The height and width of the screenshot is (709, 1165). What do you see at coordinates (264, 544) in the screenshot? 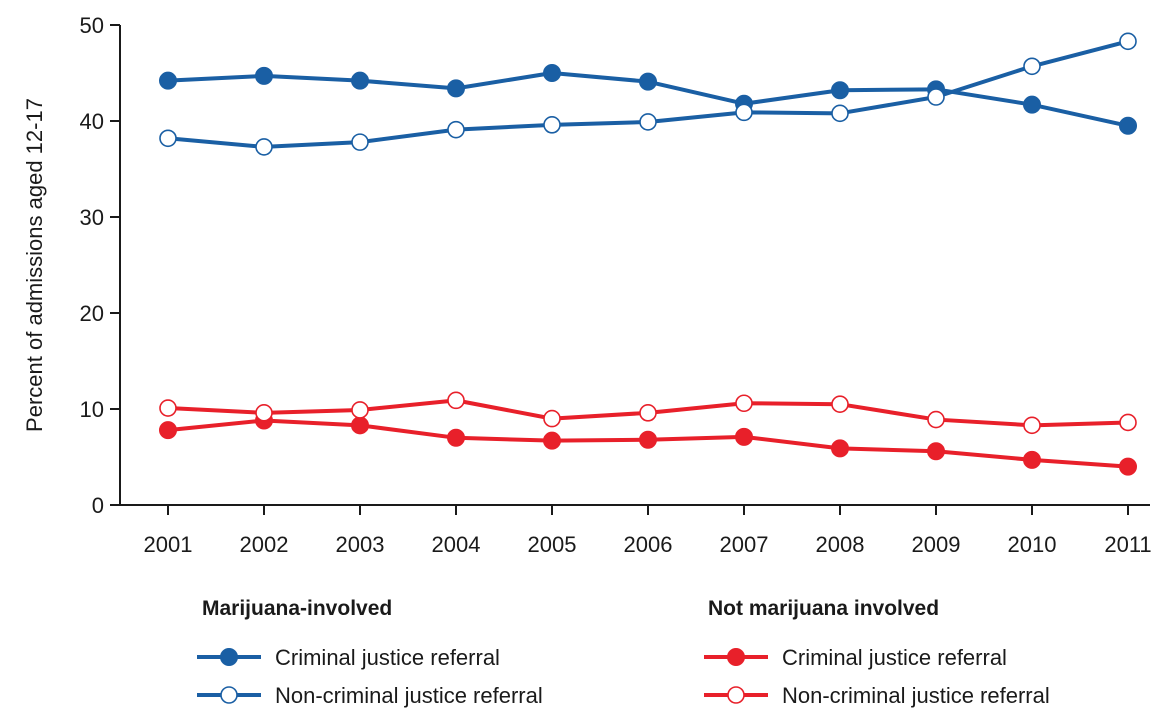
I see `x-tick-label: 2002` at bounding box center [264, 544].